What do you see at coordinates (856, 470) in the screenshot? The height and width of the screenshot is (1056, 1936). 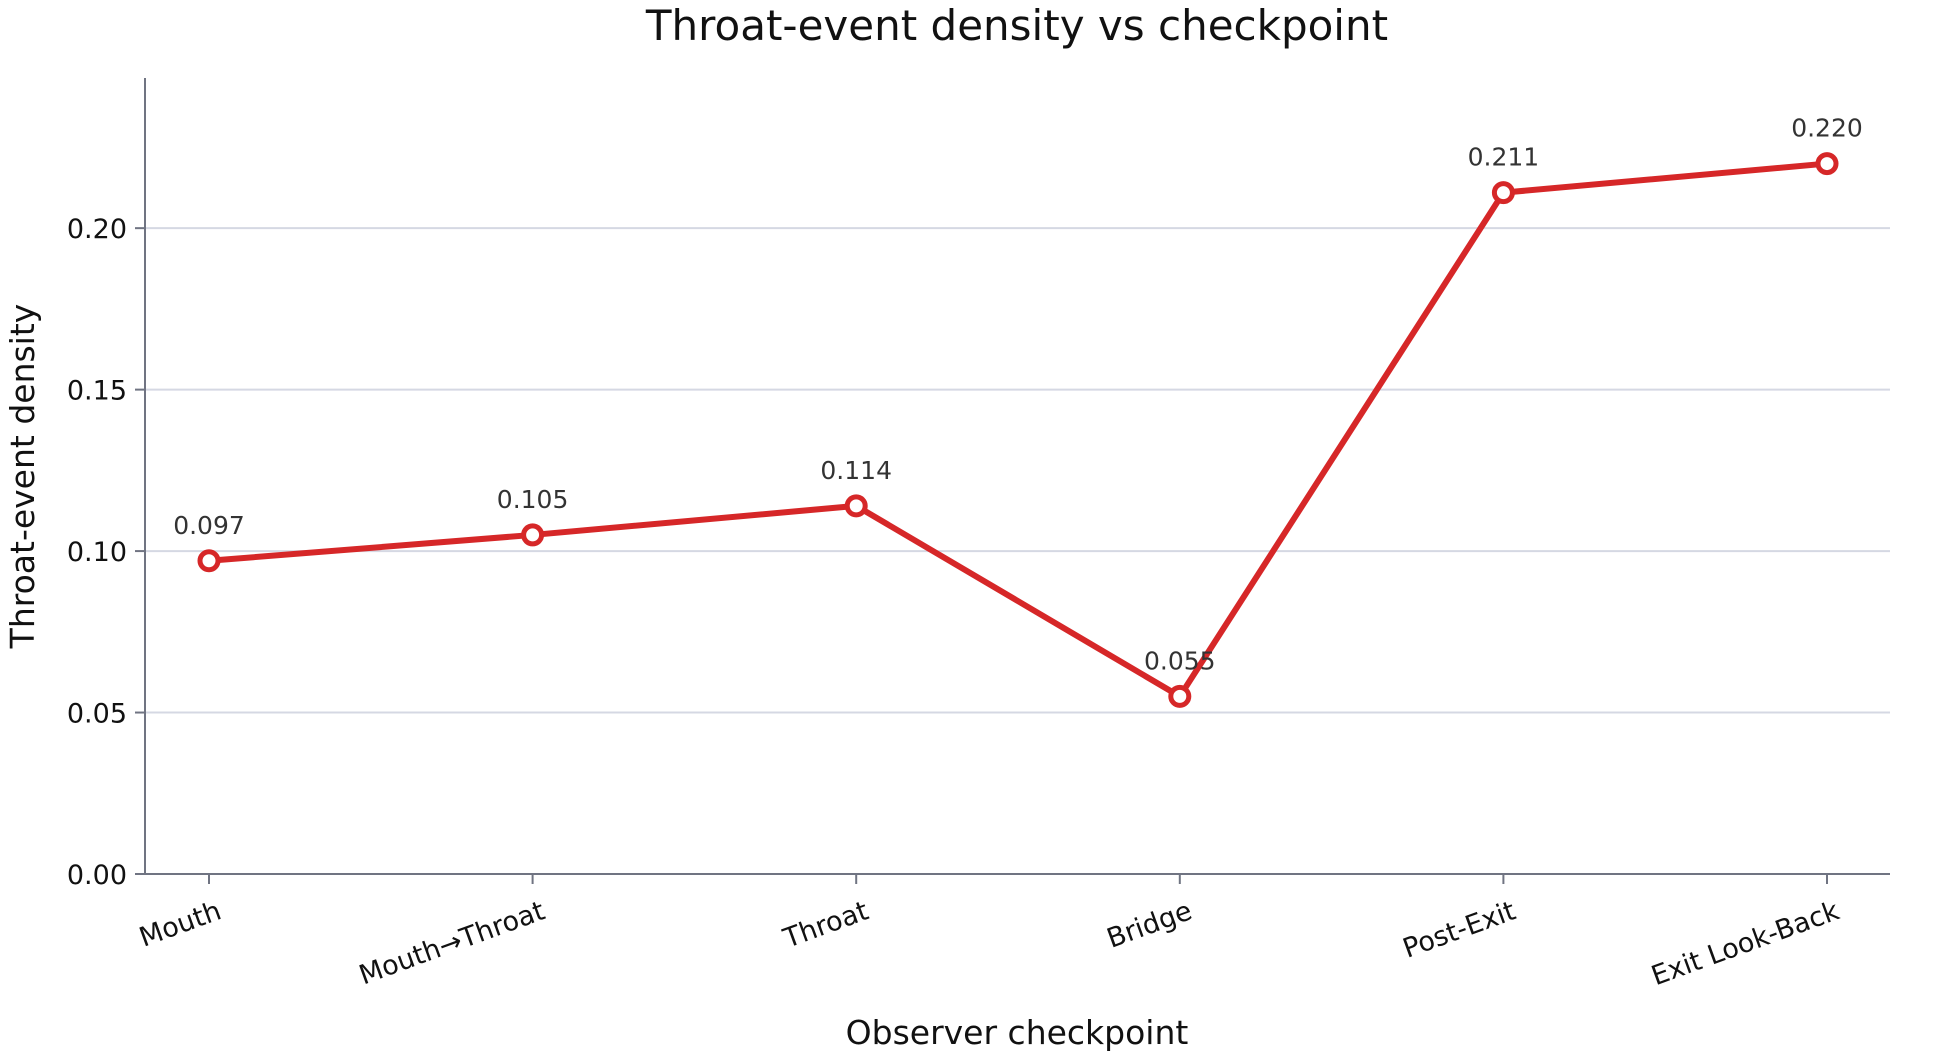 I see `data-label: 0.114` at bounding box center [856, 470].